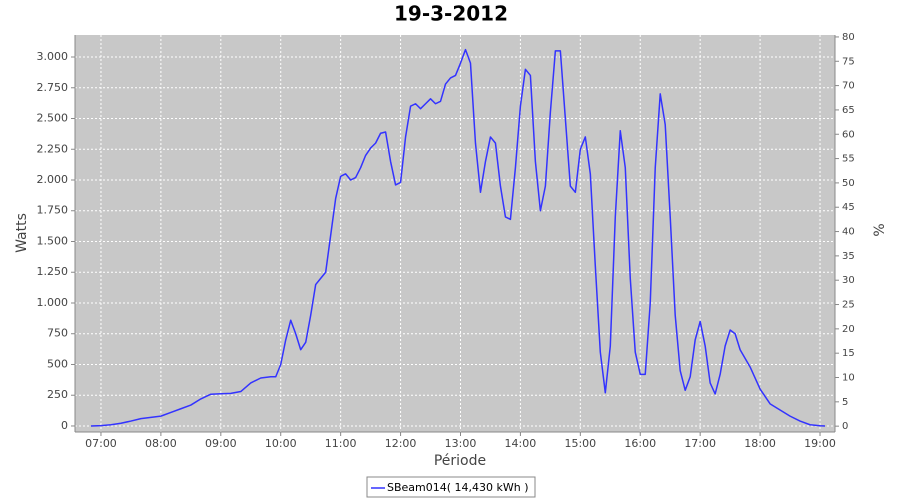  What do you see at coordinates (845, 426) in the screenshot?
I see `y2-tick-label: 0` at bounding box center [845, 426].